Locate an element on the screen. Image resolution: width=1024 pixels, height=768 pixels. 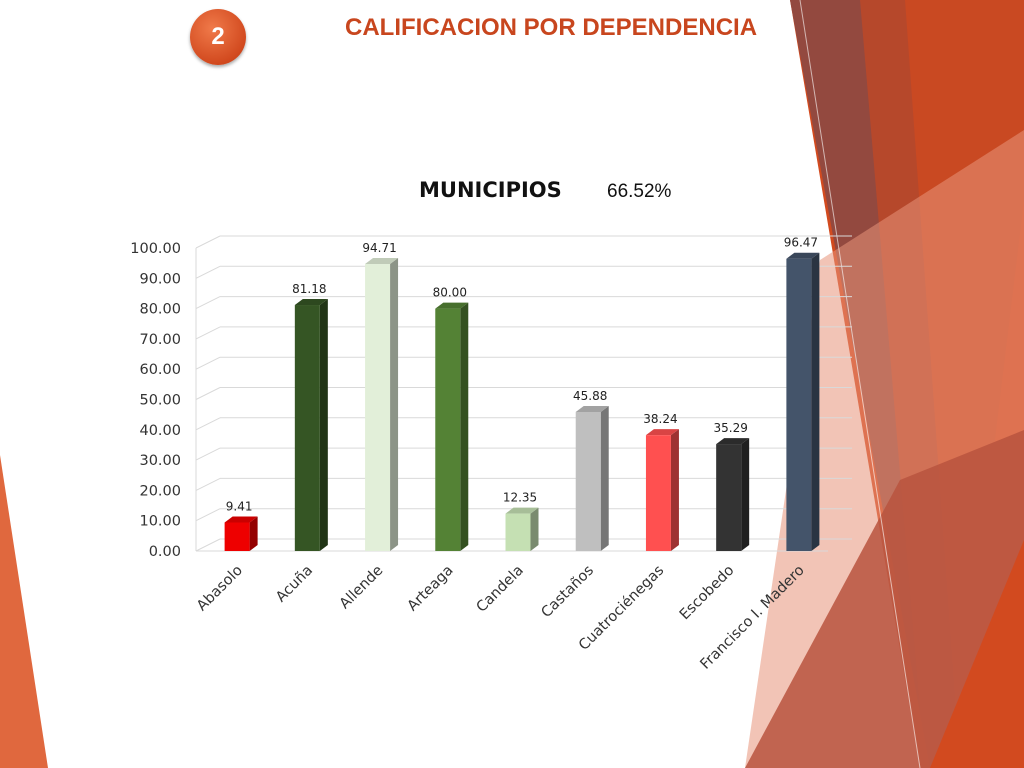
data-label: 96.47 is located at coordinates (801, 243).